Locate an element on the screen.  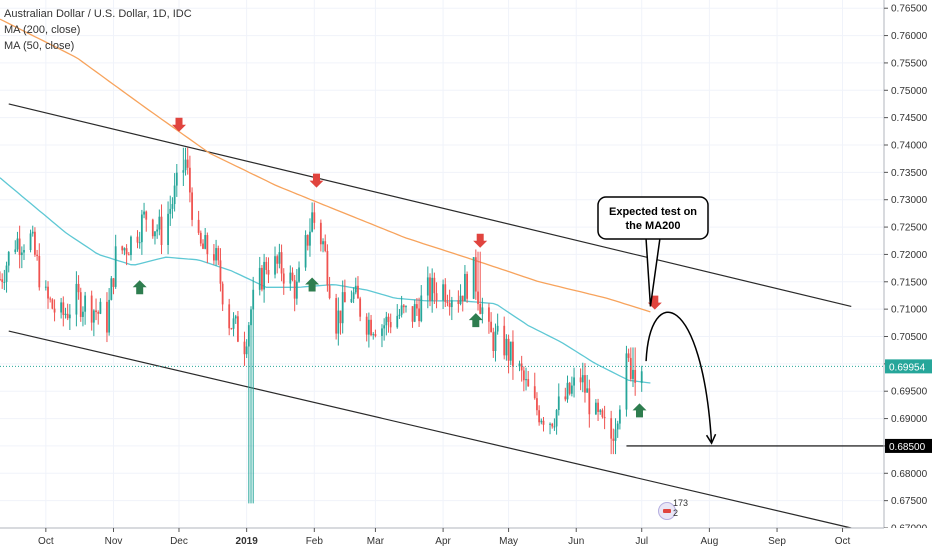
arrow-up-icon is located at coordinates (139, 287).